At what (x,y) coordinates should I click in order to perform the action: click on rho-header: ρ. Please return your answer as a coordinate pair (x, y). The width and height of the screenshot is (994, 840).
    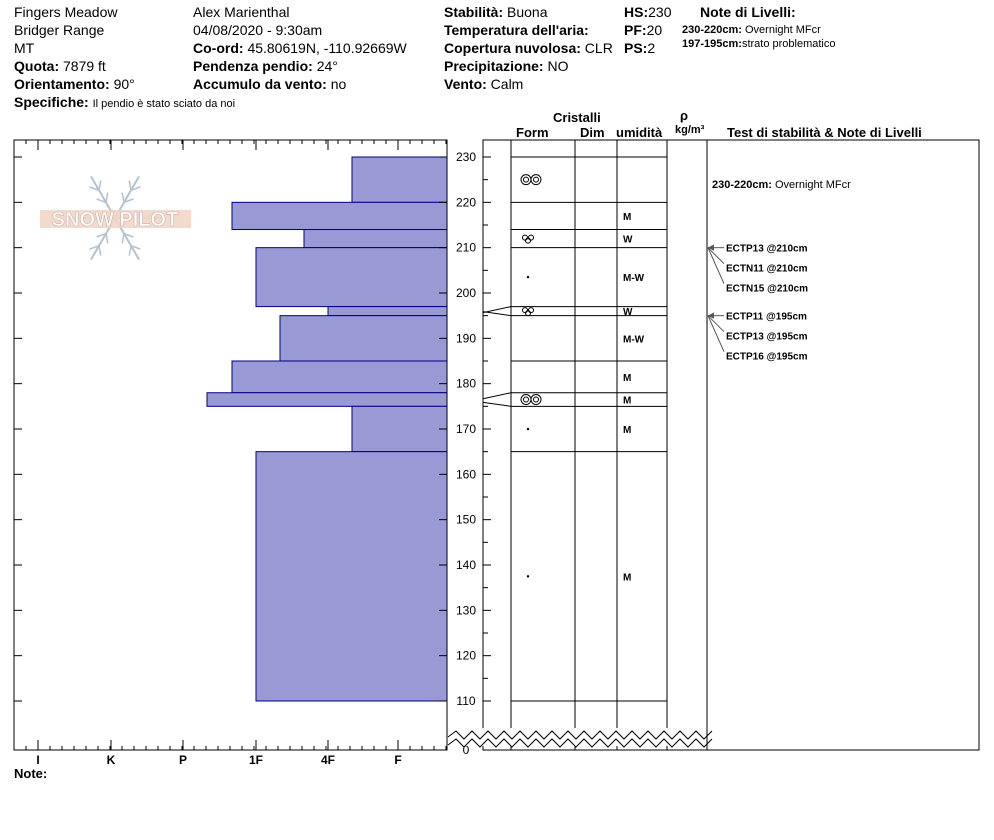
    Looking at the image, I should click on (684, 115).